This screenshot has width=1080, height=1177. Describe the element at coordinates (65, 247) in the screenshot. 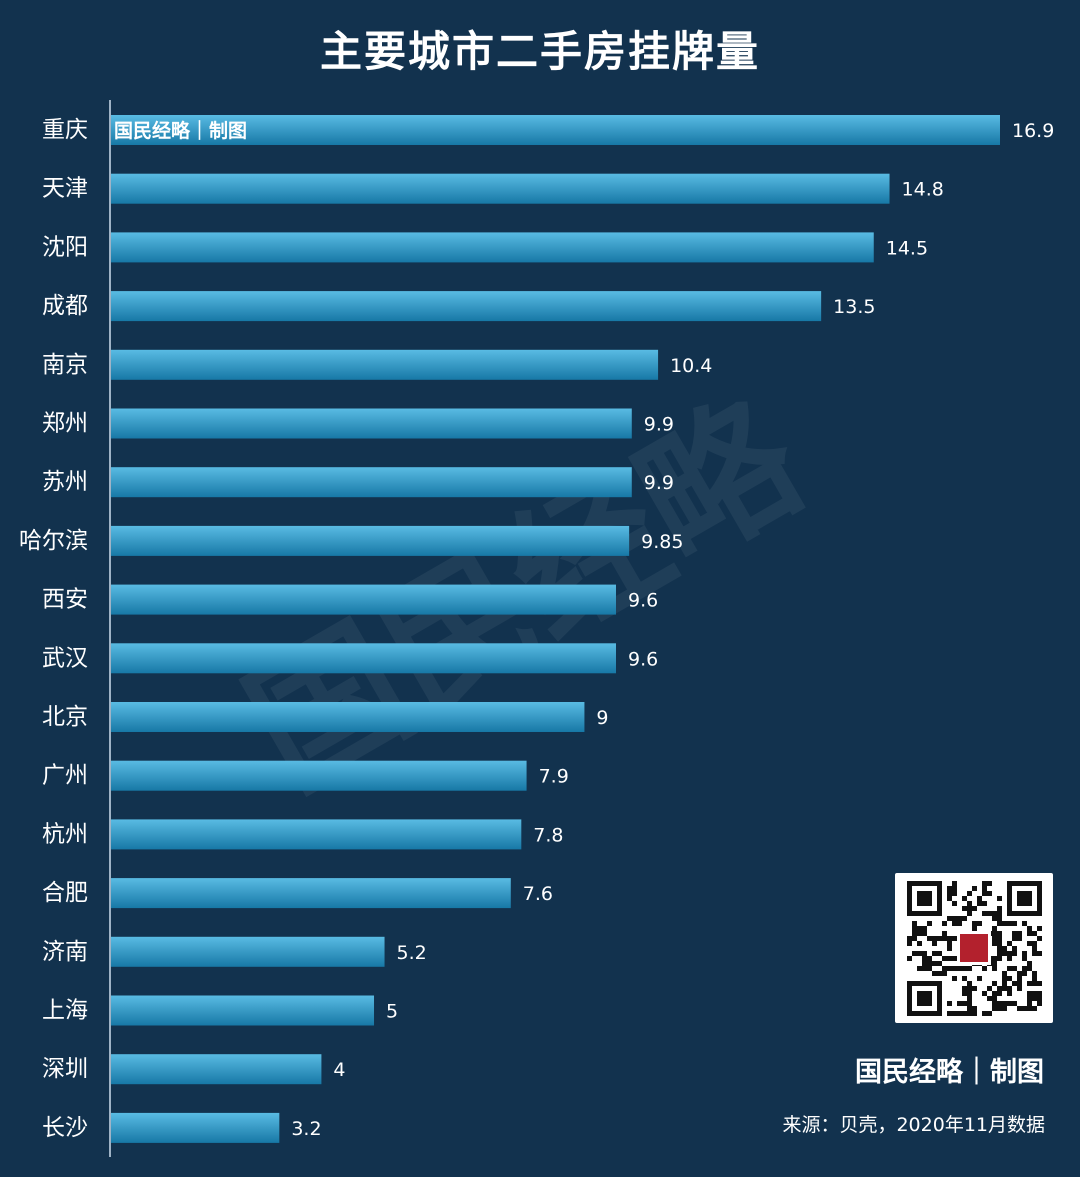

I see `category-label: 沈阳` at that location.